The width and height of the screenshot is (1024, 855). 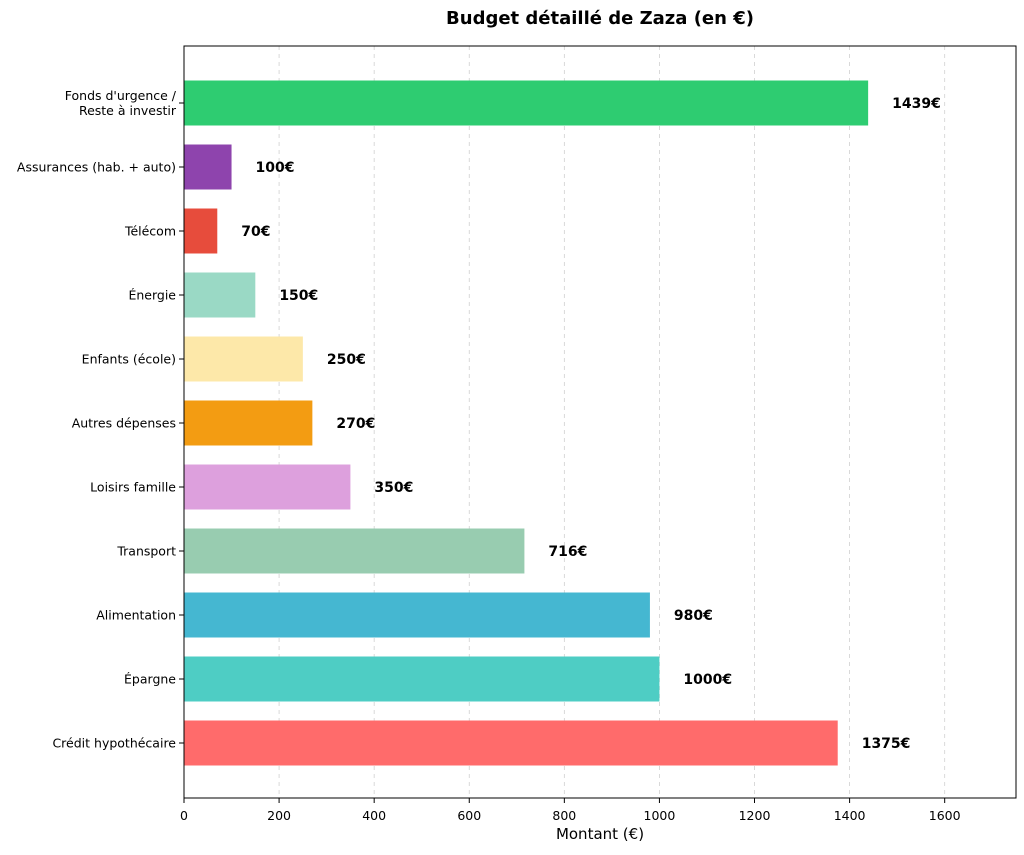 I want to click on x-tick-label: 1200, so click(x=755, y=815).